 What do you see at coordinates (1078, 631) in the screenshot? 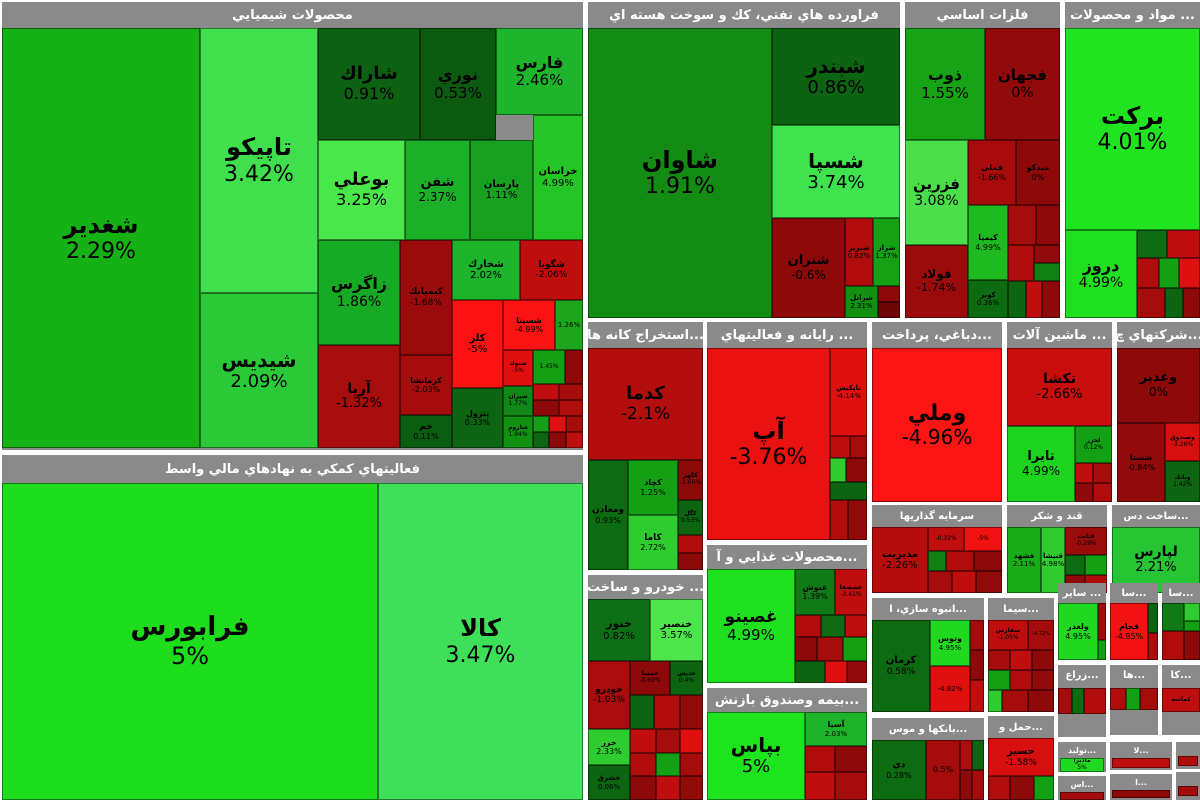
I see `stock-tile: ولغدر 4.95%` at bounding box center [1078, 631].